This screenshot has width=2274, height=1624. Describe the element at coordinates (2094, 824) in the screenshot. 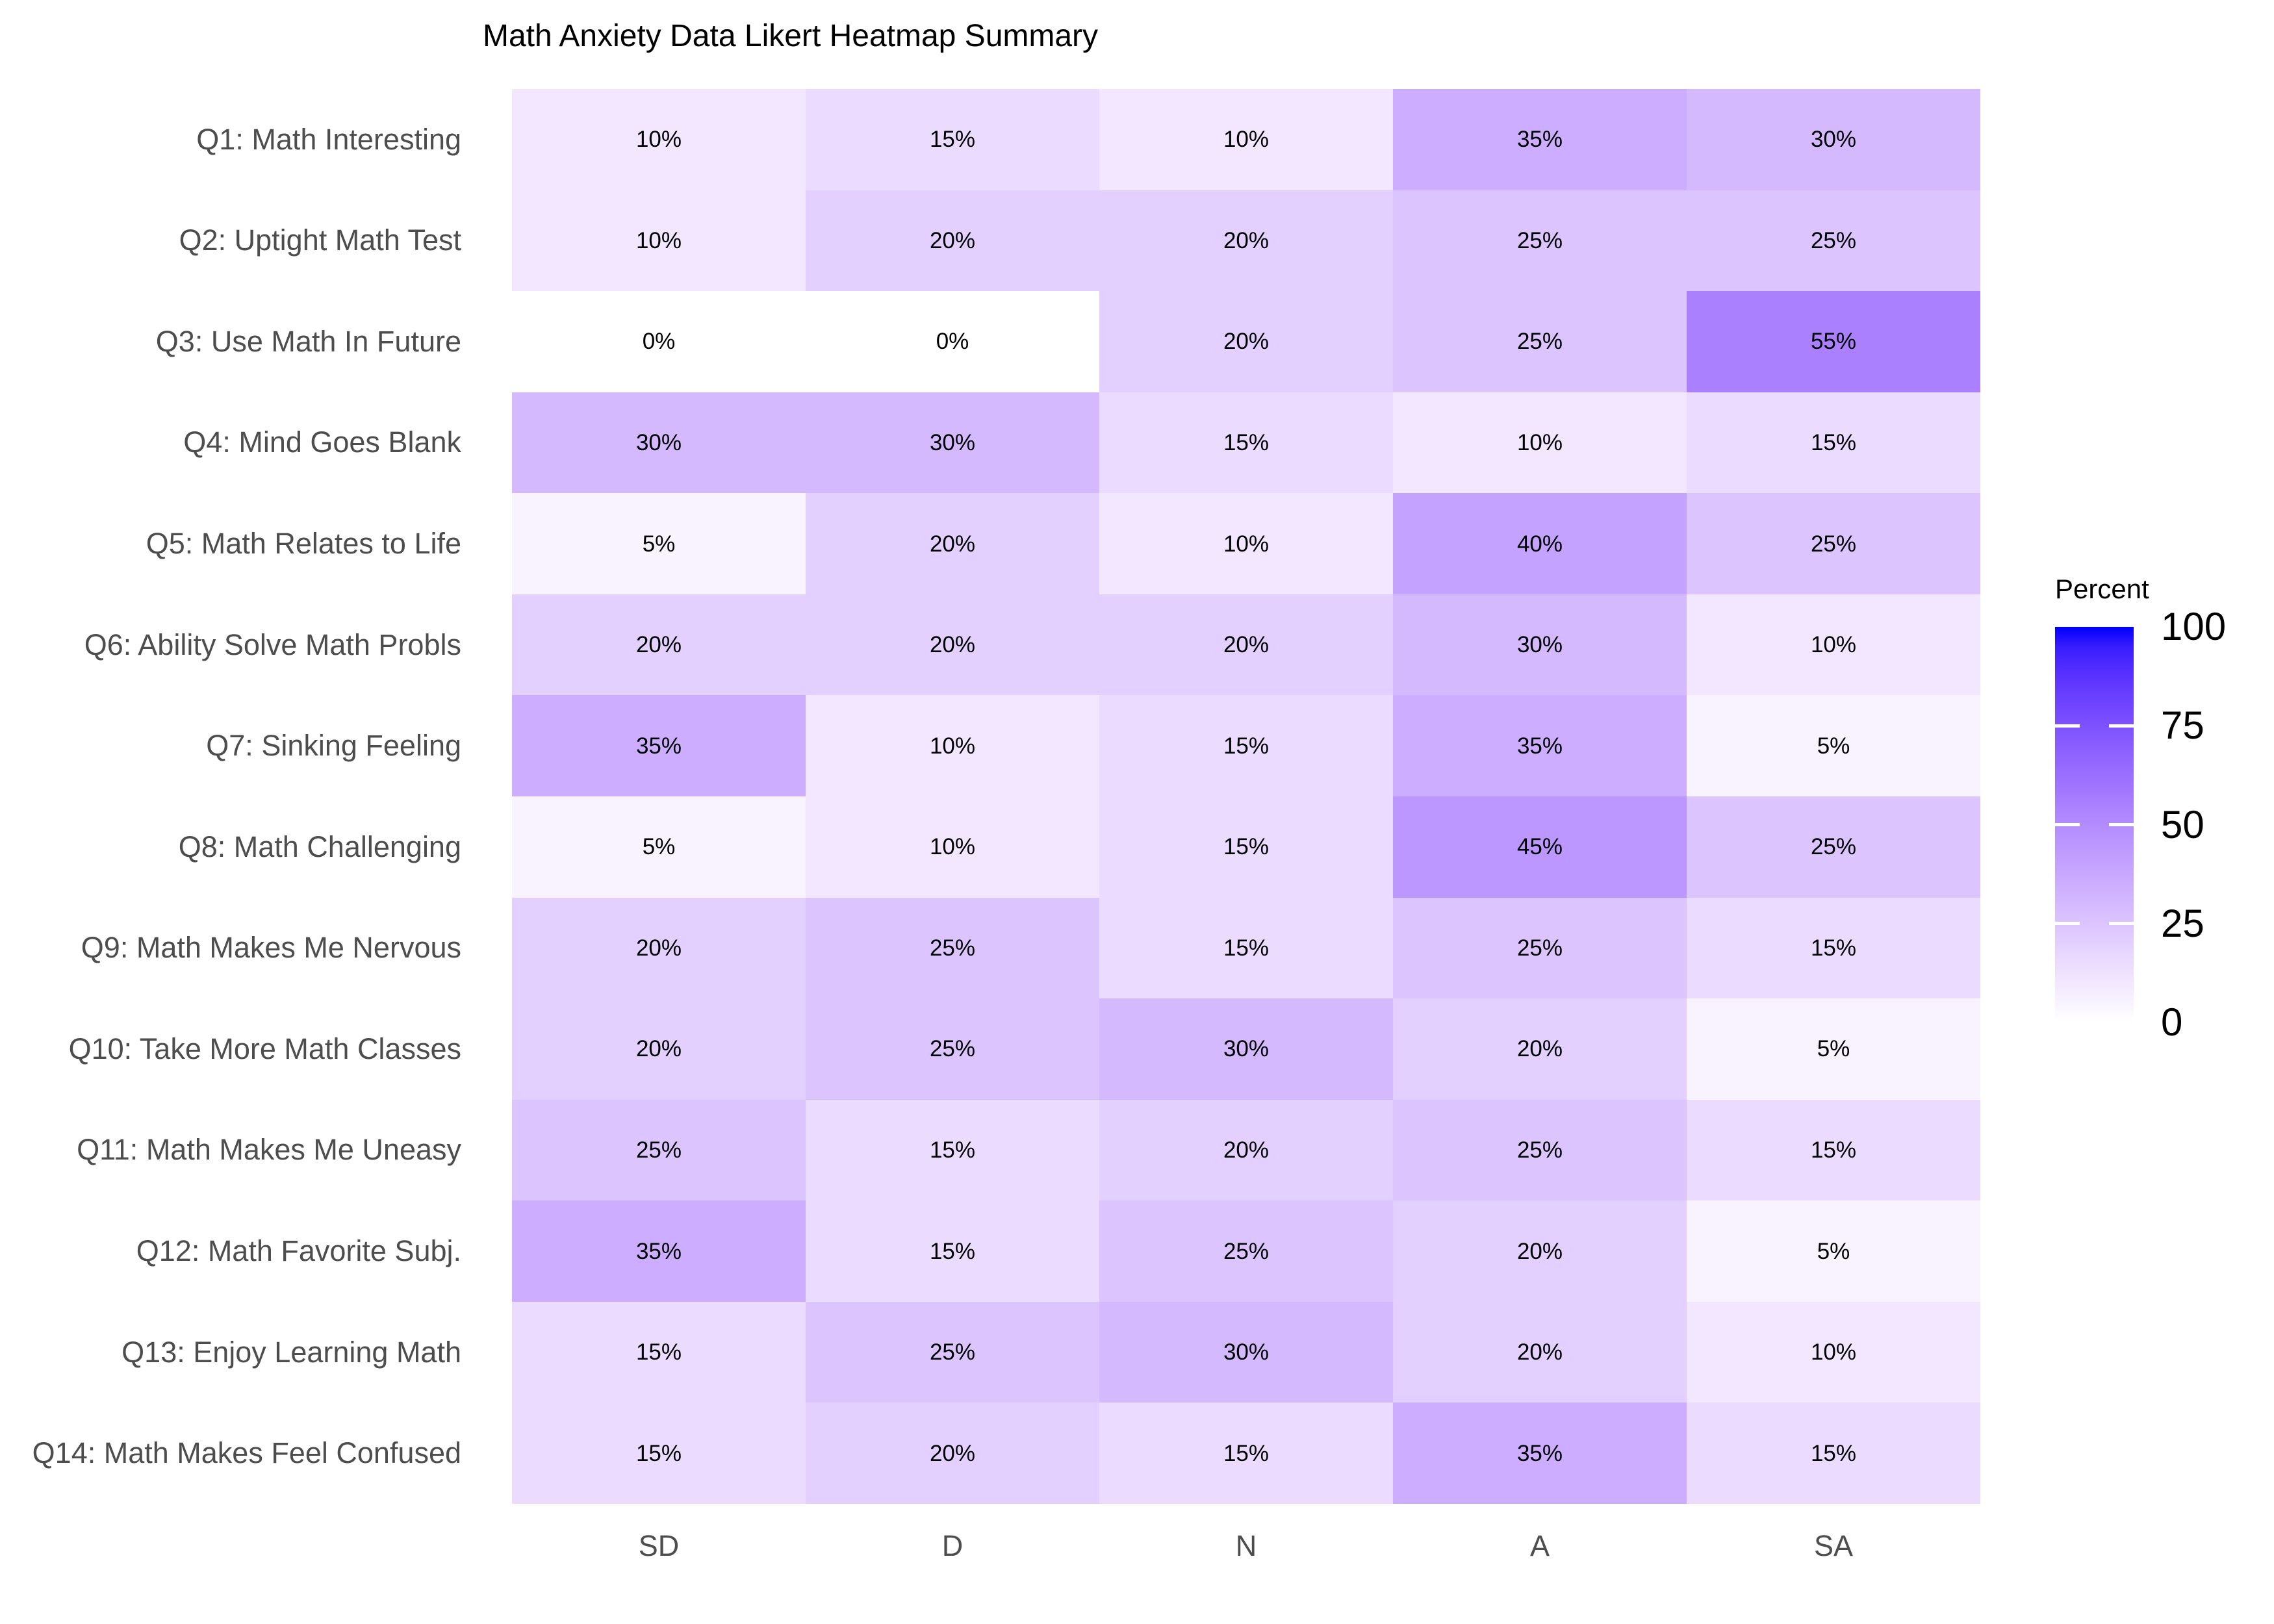

I see `legend-gradient-bar` at that location.